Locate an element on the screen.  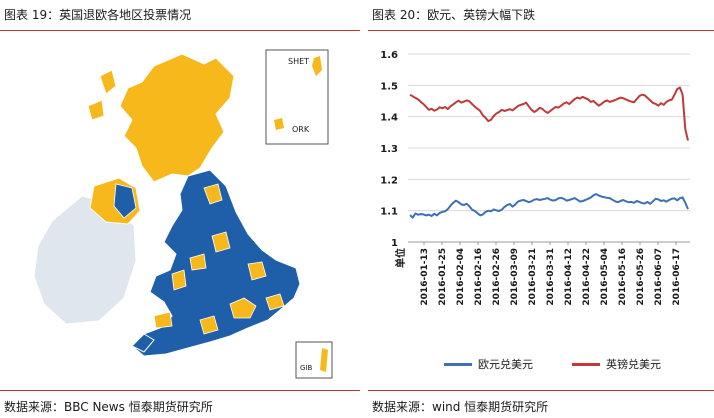
left-panel-source: 数据来源：BBC News 恒泰期货研究所 is located at coordinates (108, 407).